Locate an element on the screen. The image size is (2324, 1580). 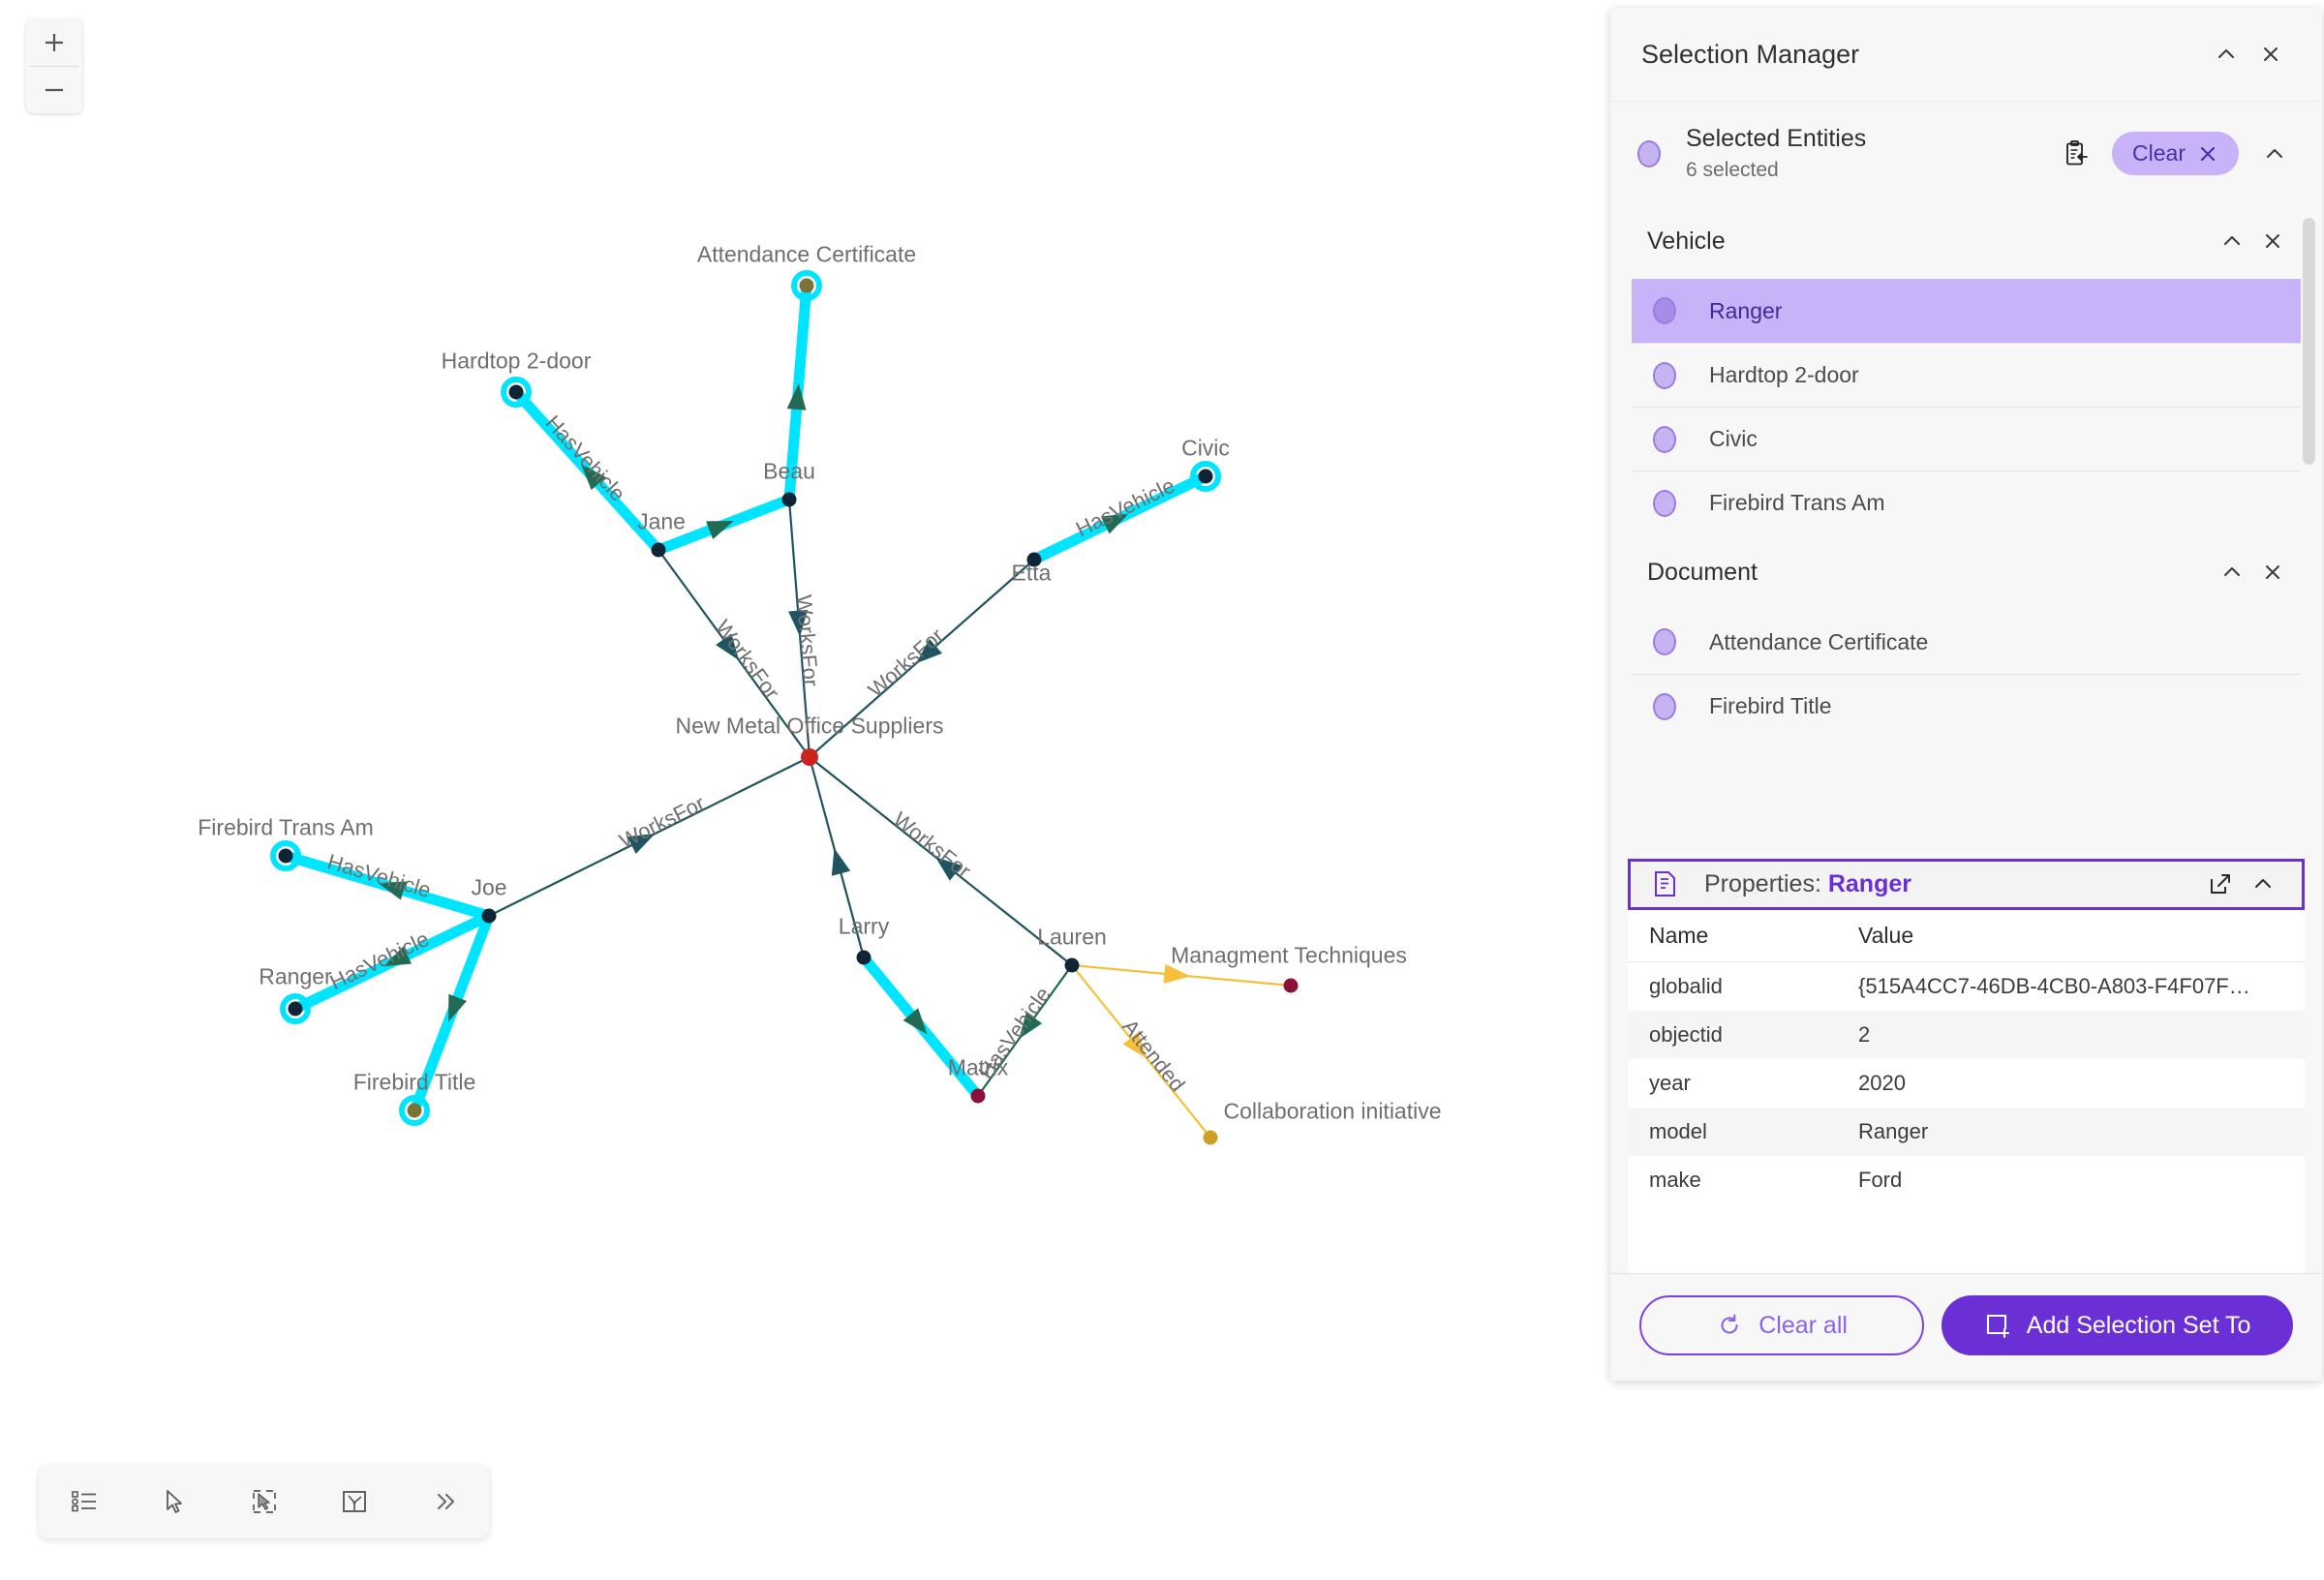
plus-icon is located at coordinates (55, 42).